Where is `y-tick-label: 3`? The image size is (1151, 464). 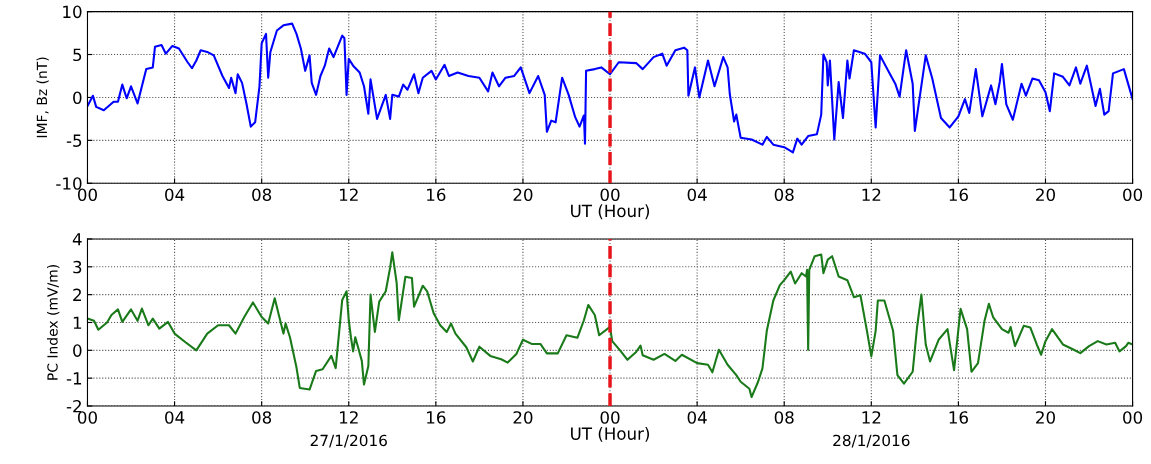
y-tick-label: 3 is located at coordinates (77, 267).